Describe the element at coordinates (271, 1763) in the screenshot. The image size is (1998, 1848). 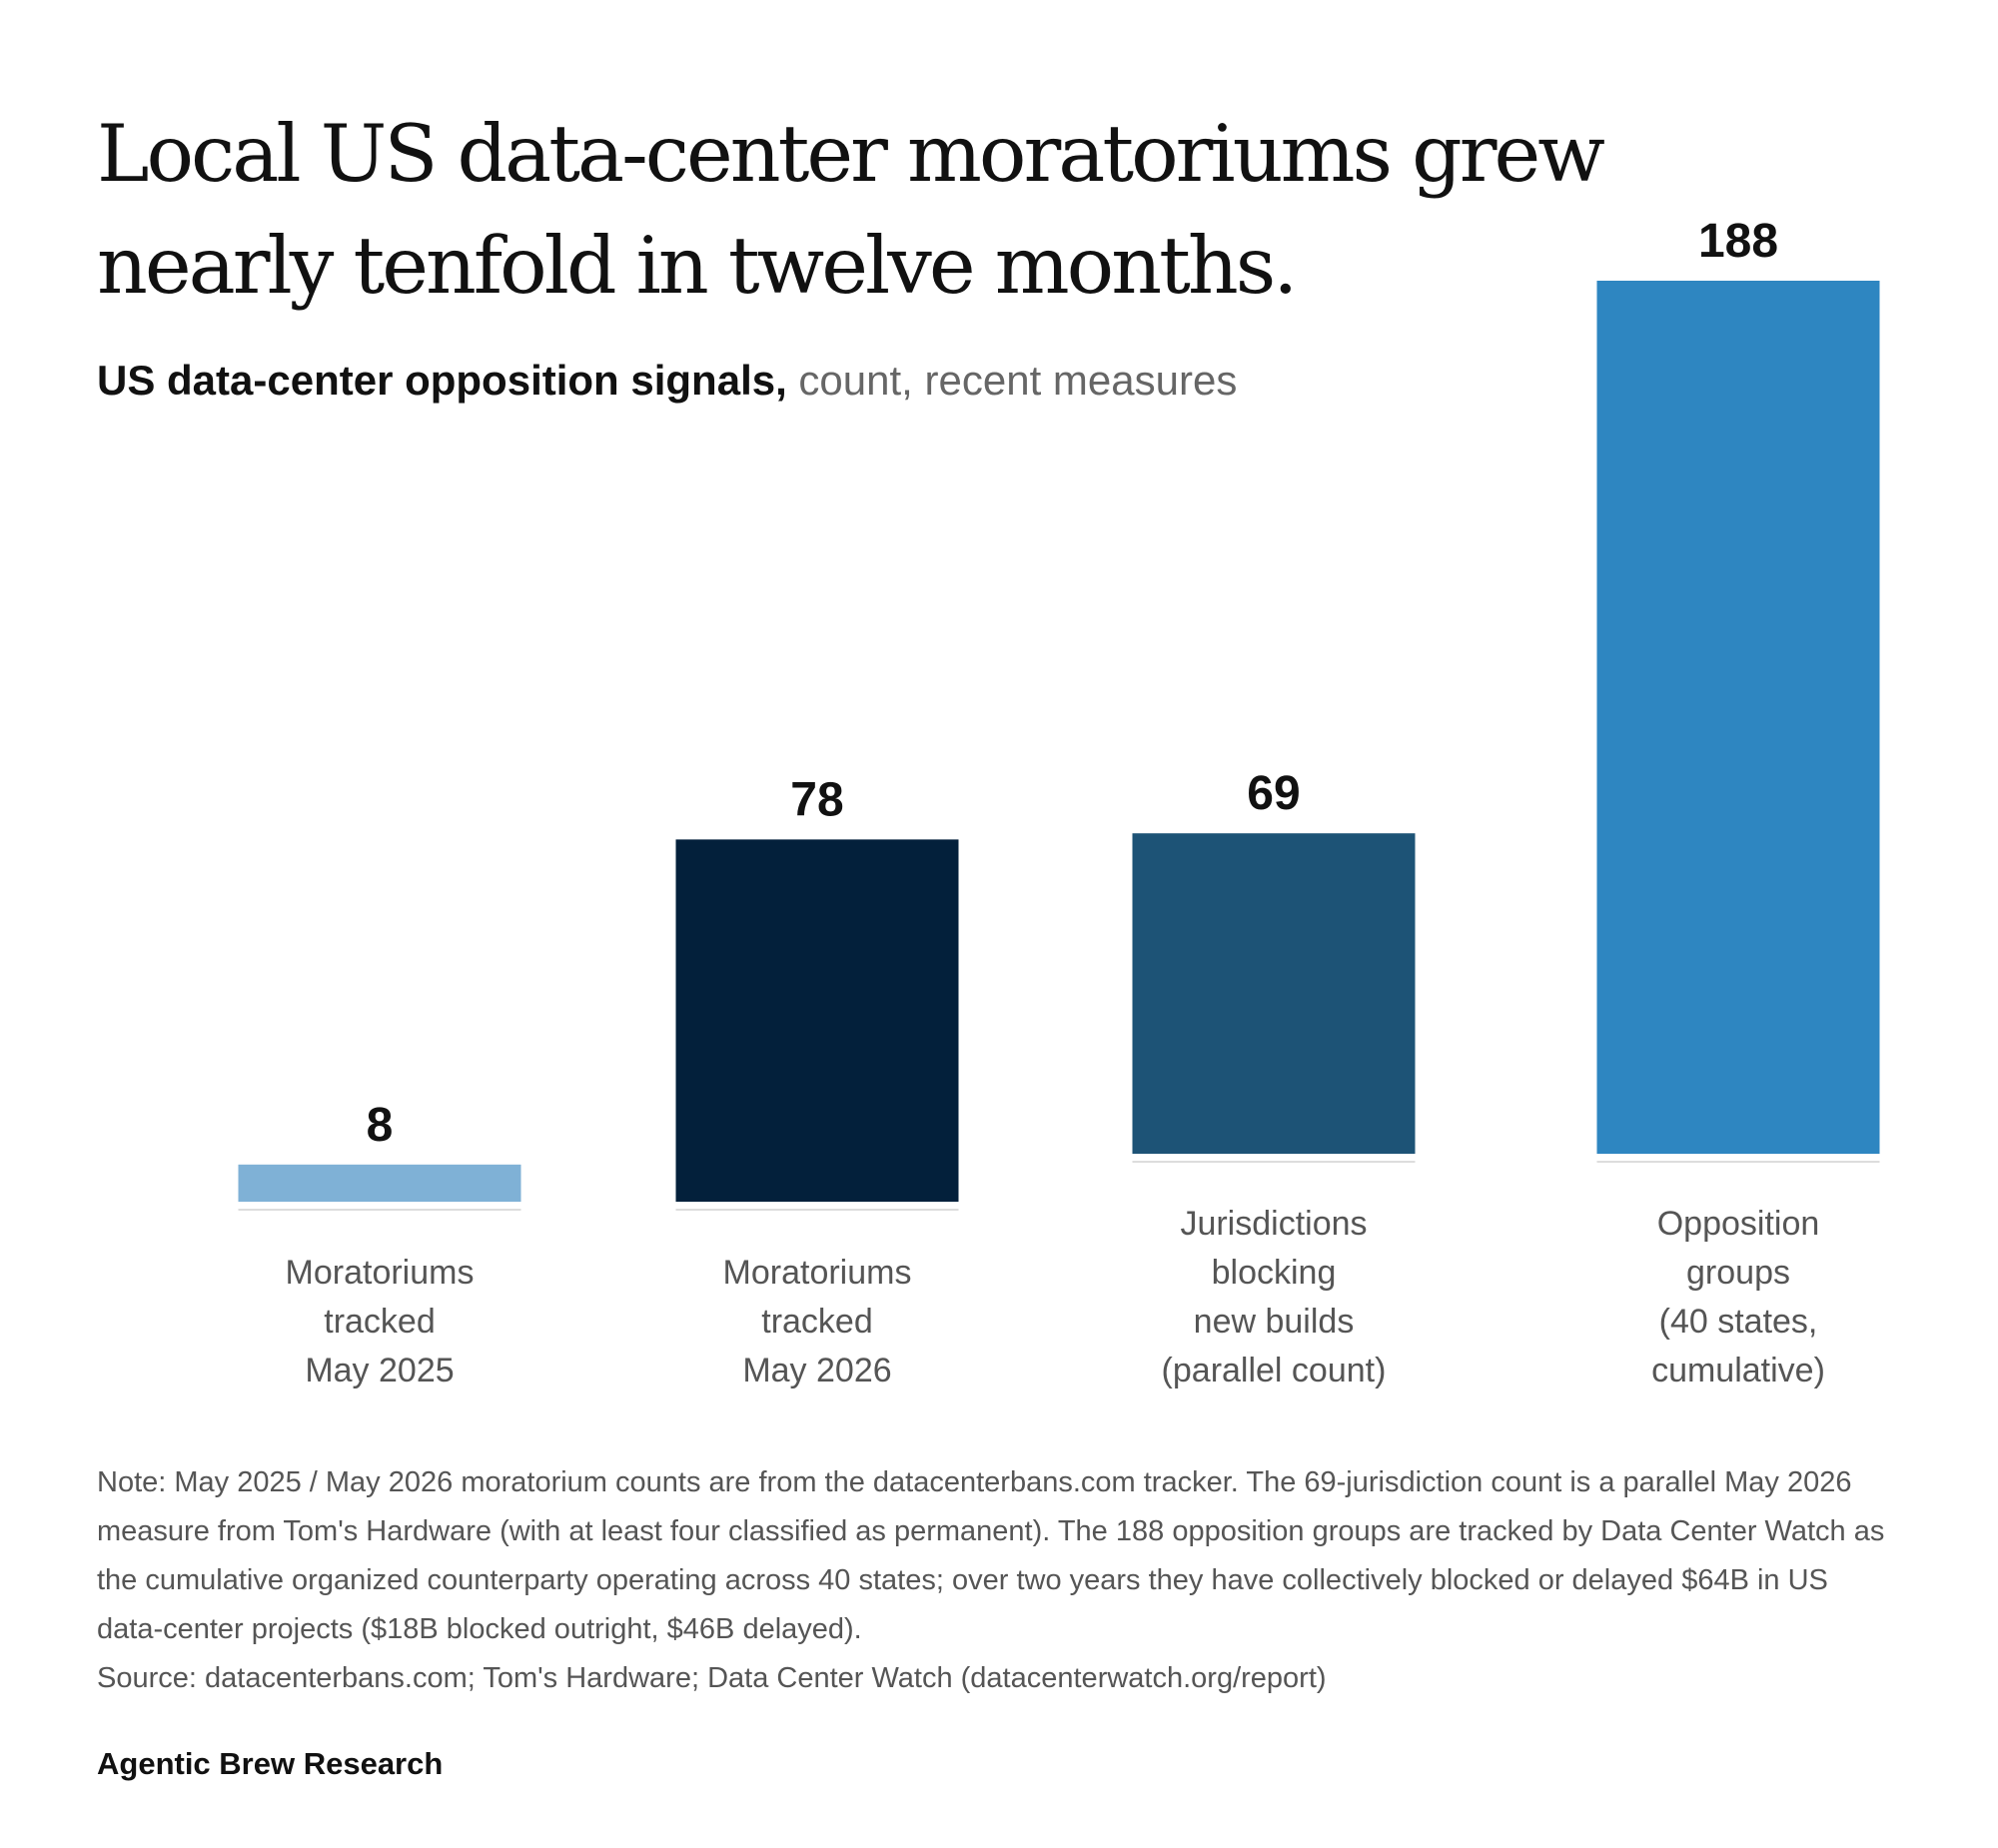
I see `brand-credit: Agentic Brew Research` at that location.